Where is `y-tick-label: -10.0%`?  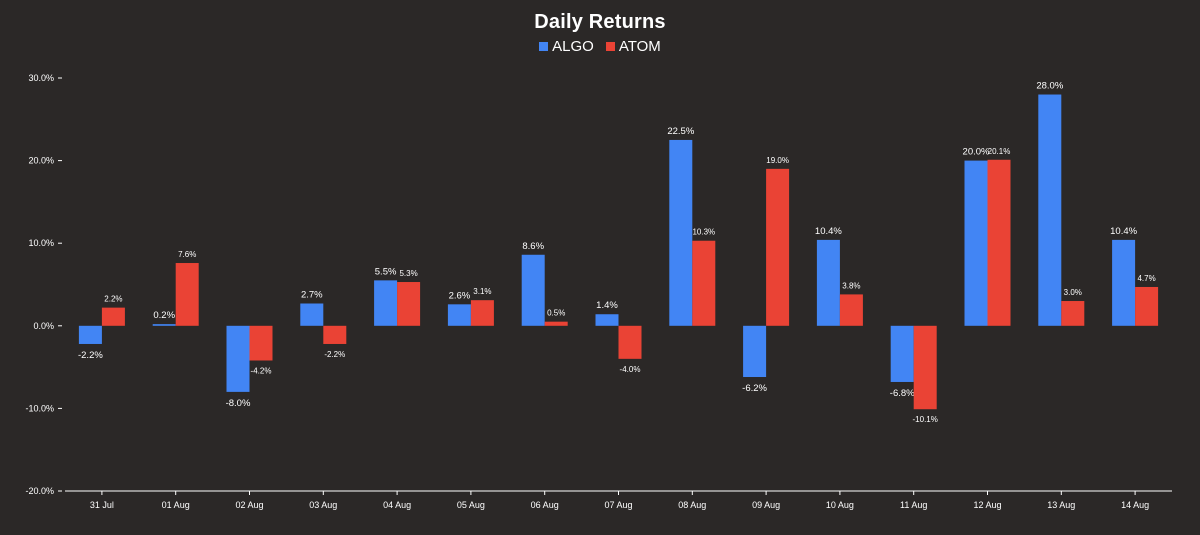 y-tick-label: -10.0% is located at coordinates (39, 408).